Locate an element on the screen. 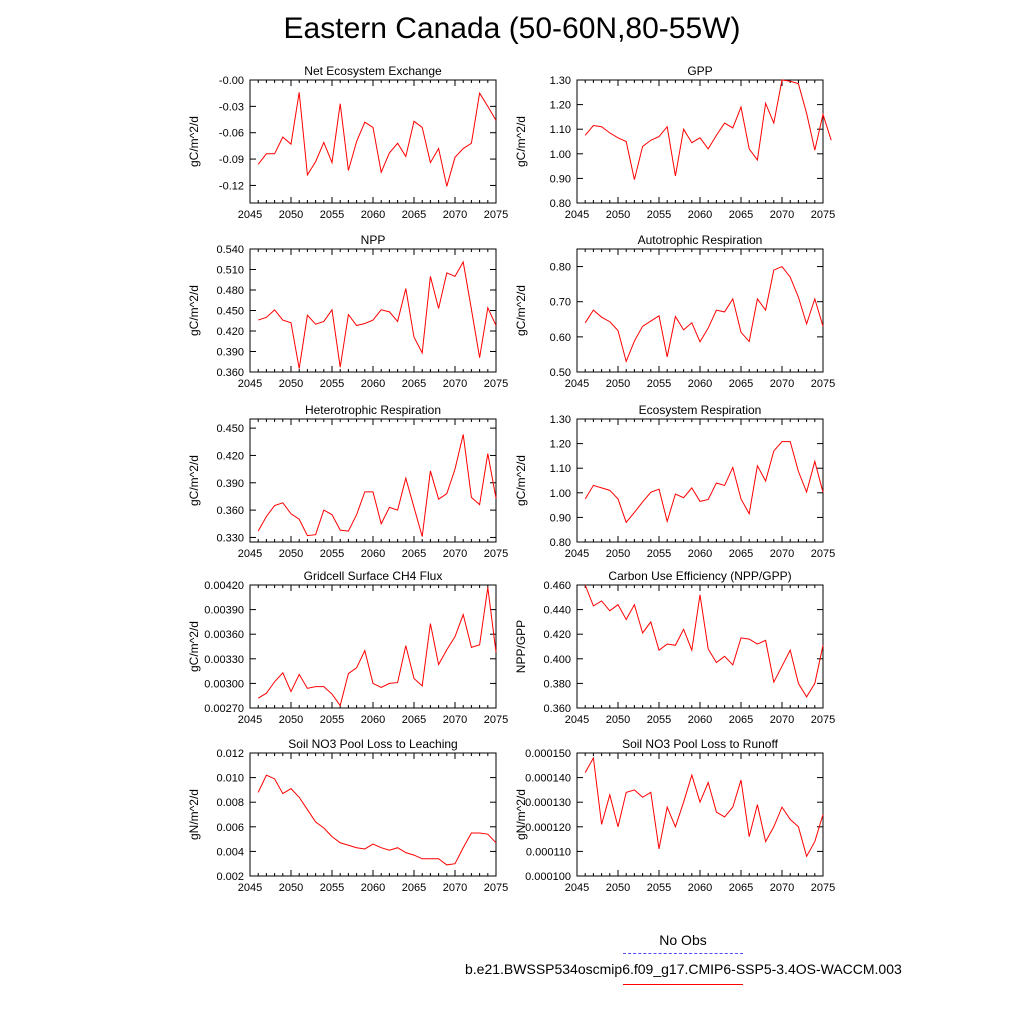  y-tick-label: 0.70 is located at coordinates (560, 303).